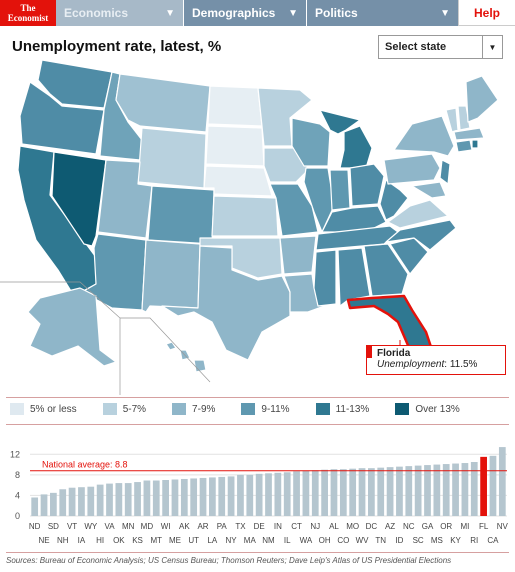 This screenshot has height=572, width=515. What do you see at coordinates (171, 276) in the screenshot?
I see `state-nm` at bounding box center [171, 276].